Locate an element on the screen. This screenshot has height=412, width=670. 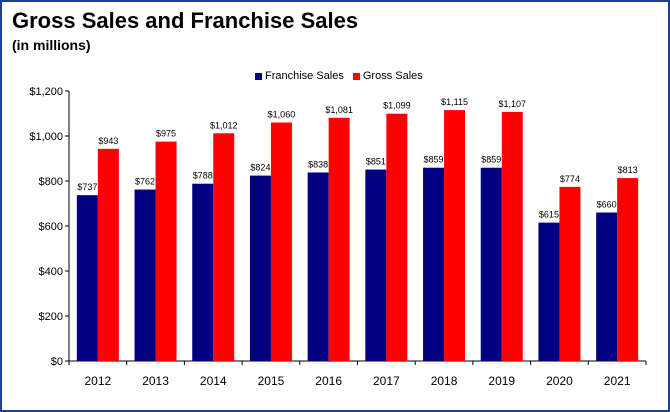
x-tick-label: 2021 is located at coordinates (617, 381).